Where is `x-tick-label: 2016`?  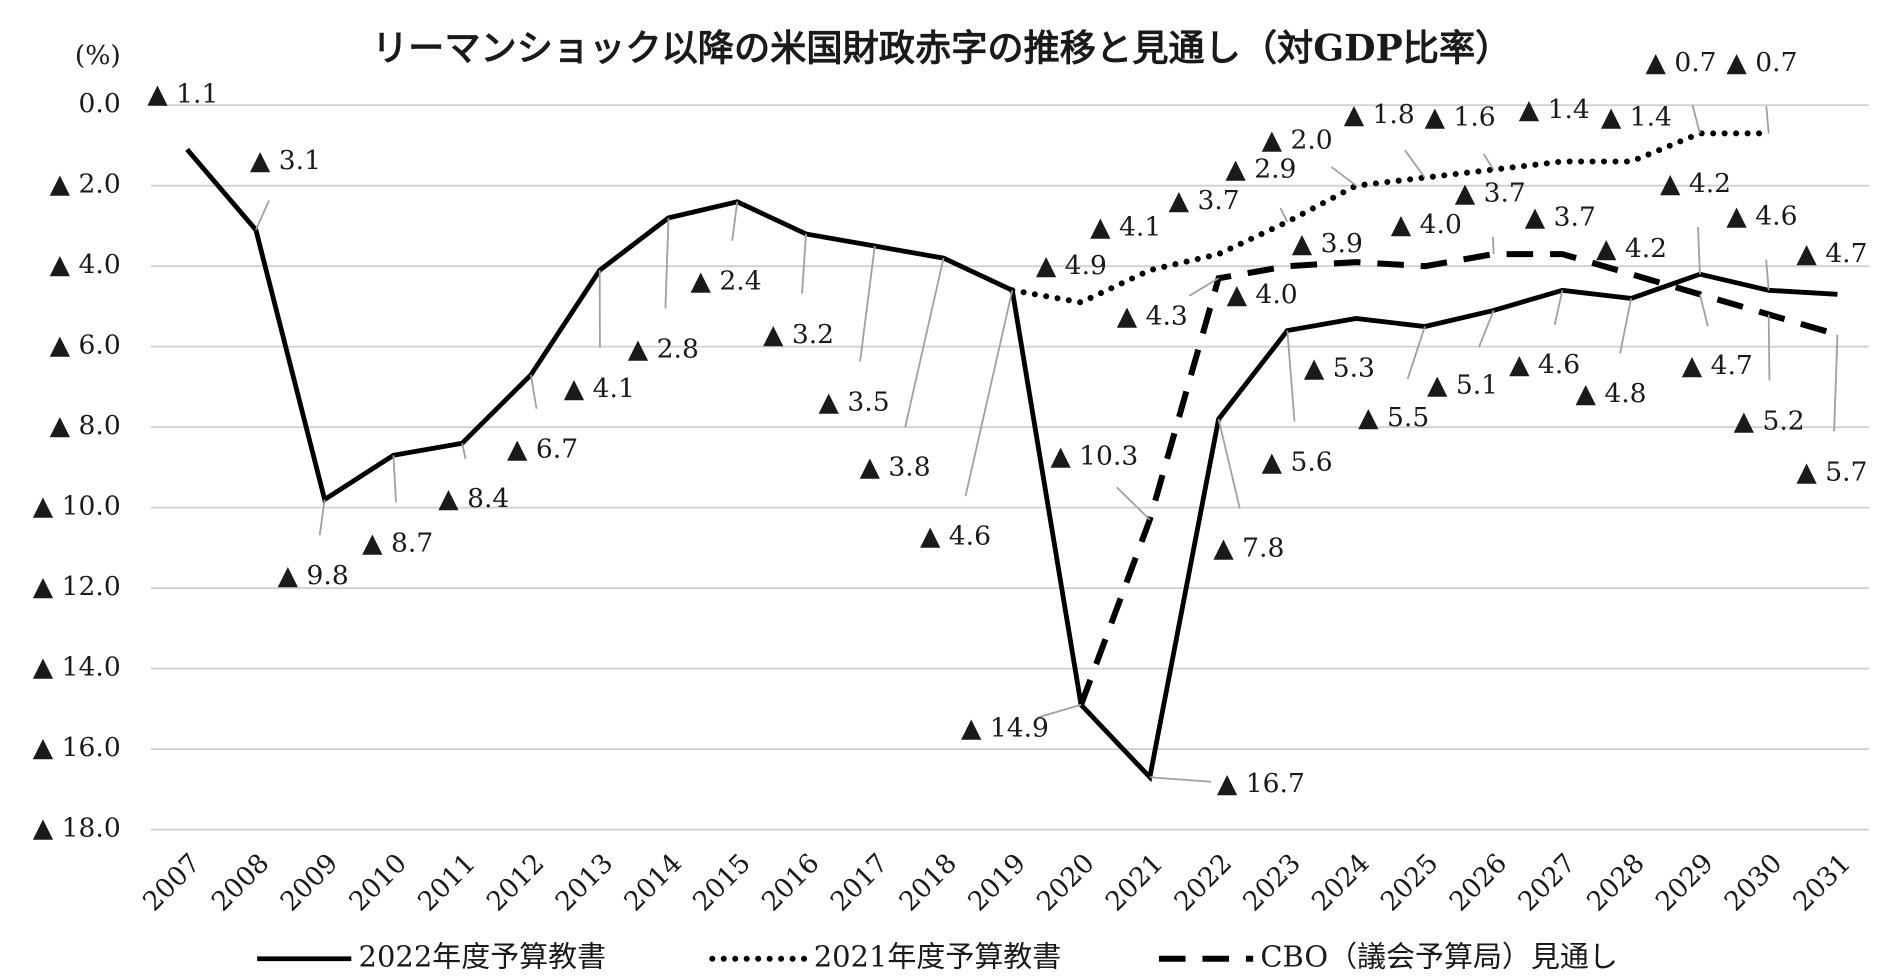 x-tick-label: 2016 is located at coordinates (791, 883).